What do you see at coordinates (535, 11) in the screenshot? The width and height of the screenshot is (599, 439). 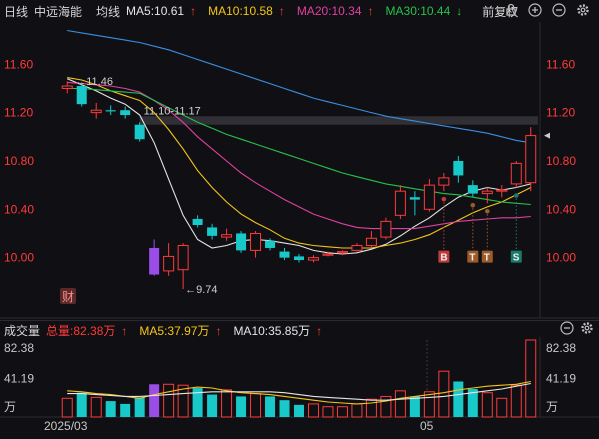 I see `plus-icon` at bounding box center [535, 11].